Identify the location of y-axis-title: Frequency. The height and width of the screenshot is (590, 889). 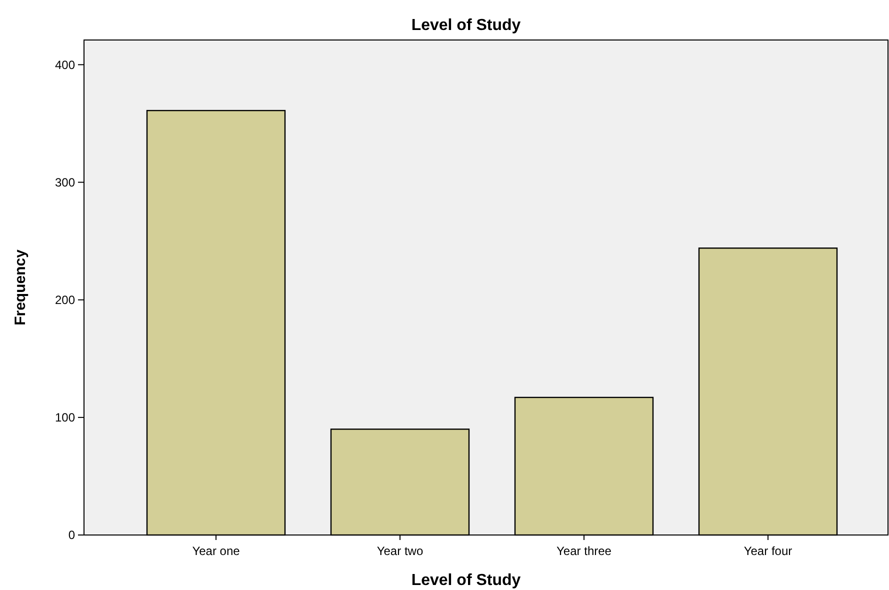
(20, 287).